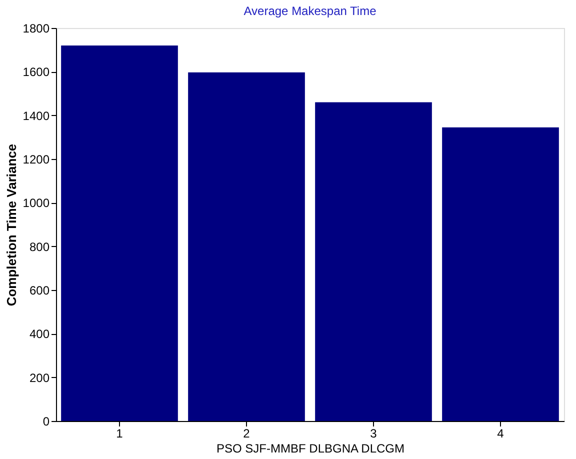 The image size is (576, 459). I want to click on x-axis-title: PSO SJF-MMBF DLBGNA DLCGM, so click(310, 449).